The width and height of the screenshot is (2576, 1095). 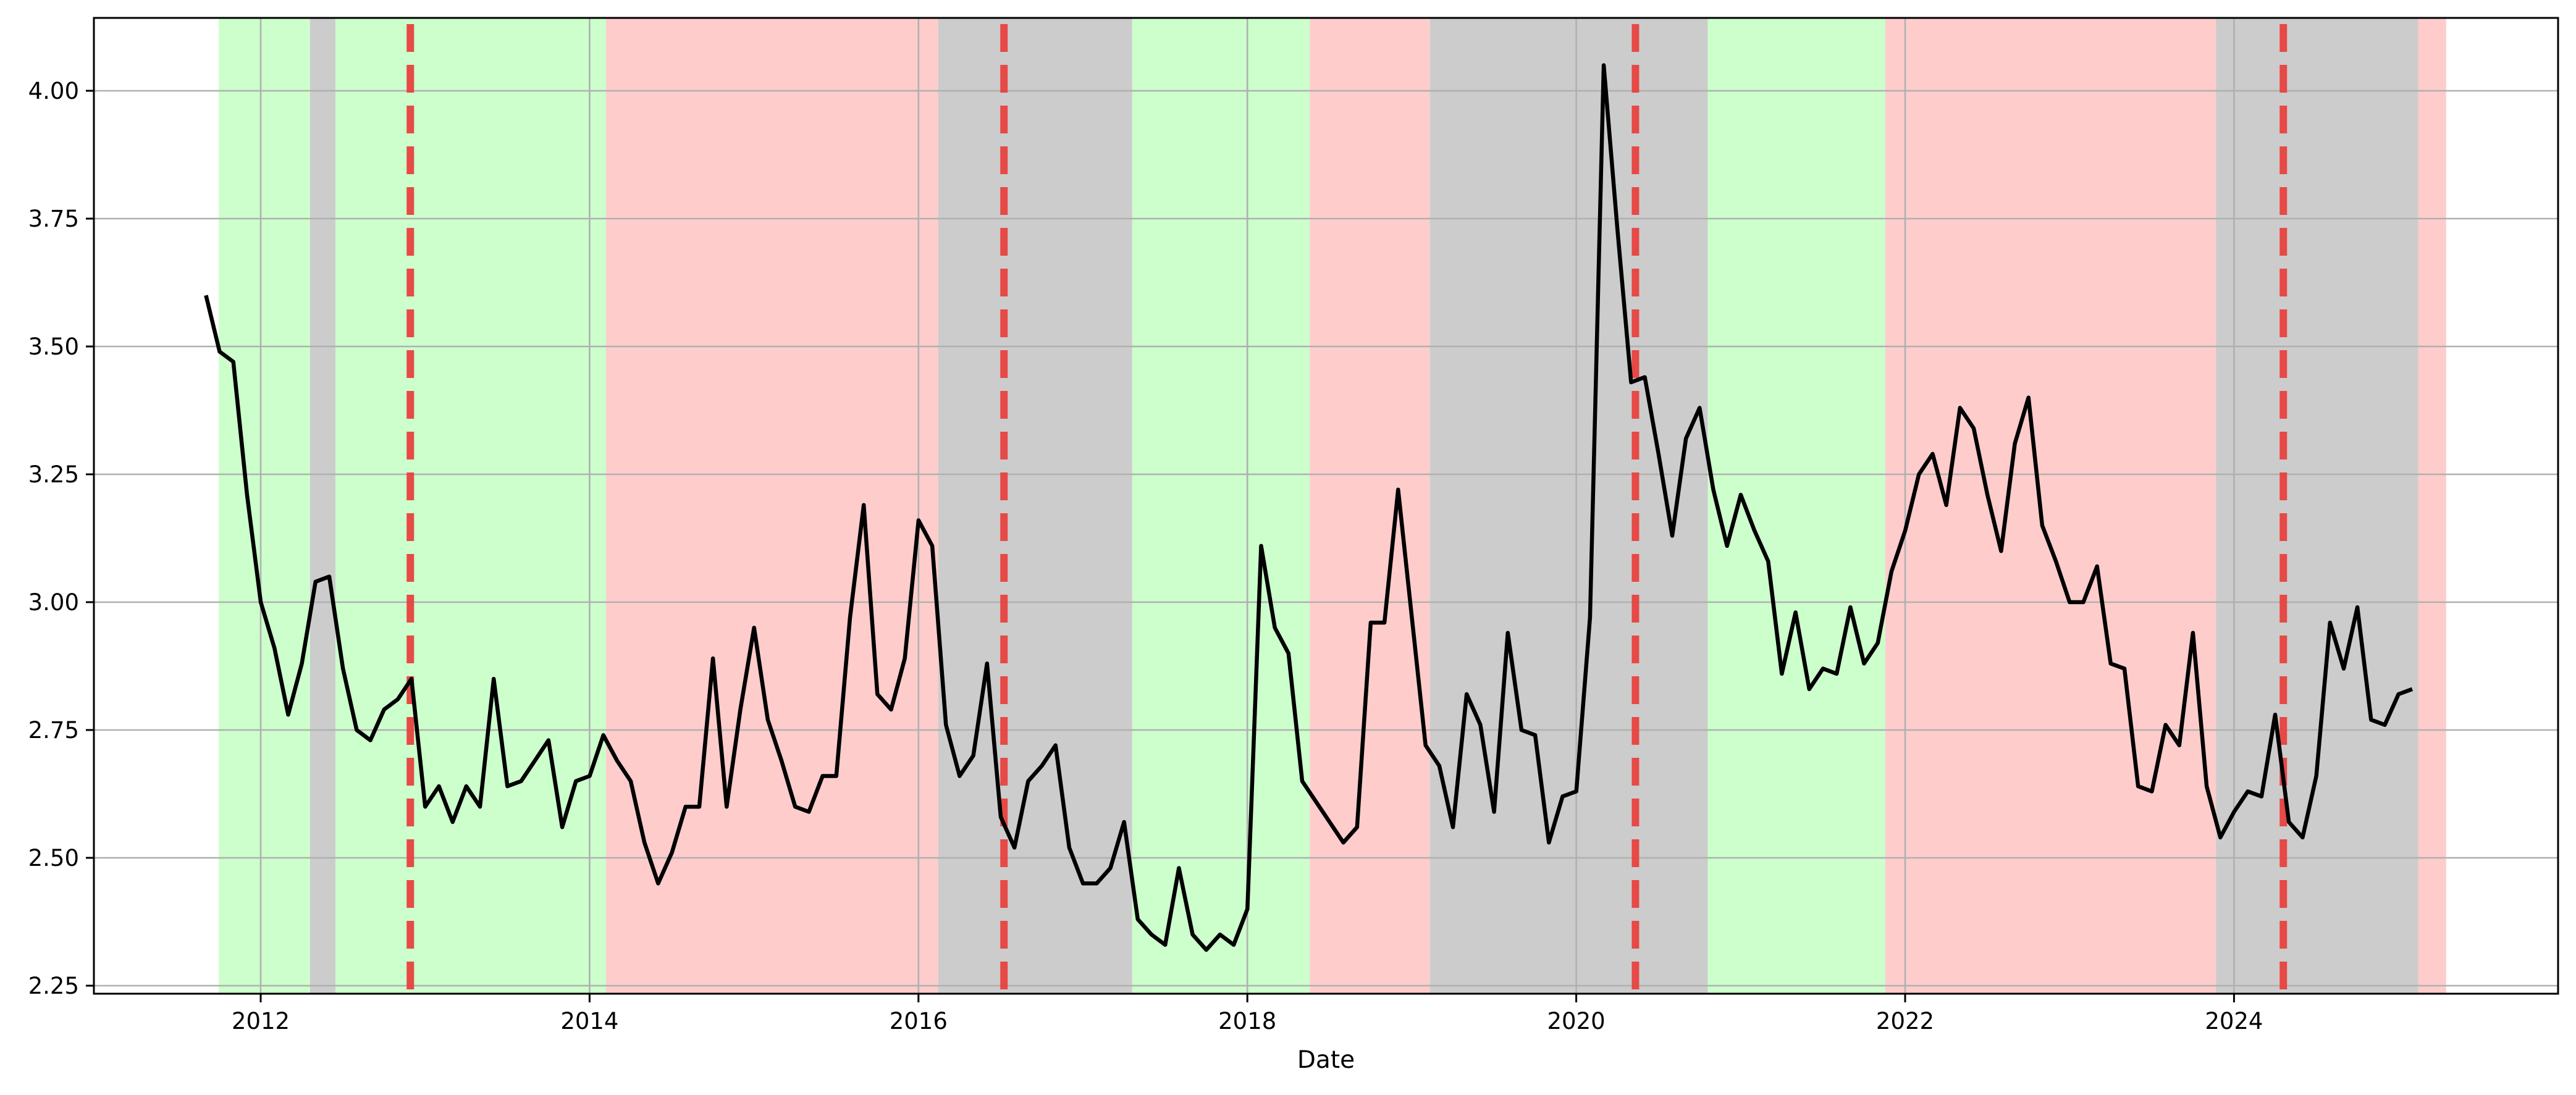 I want to click on x-tick-label: 2016, so click(x=919, y=1021).